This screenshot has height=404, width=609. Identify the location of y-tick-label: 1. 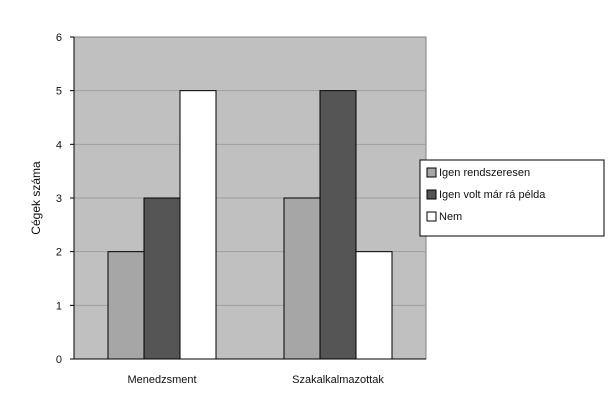
(59, 306).